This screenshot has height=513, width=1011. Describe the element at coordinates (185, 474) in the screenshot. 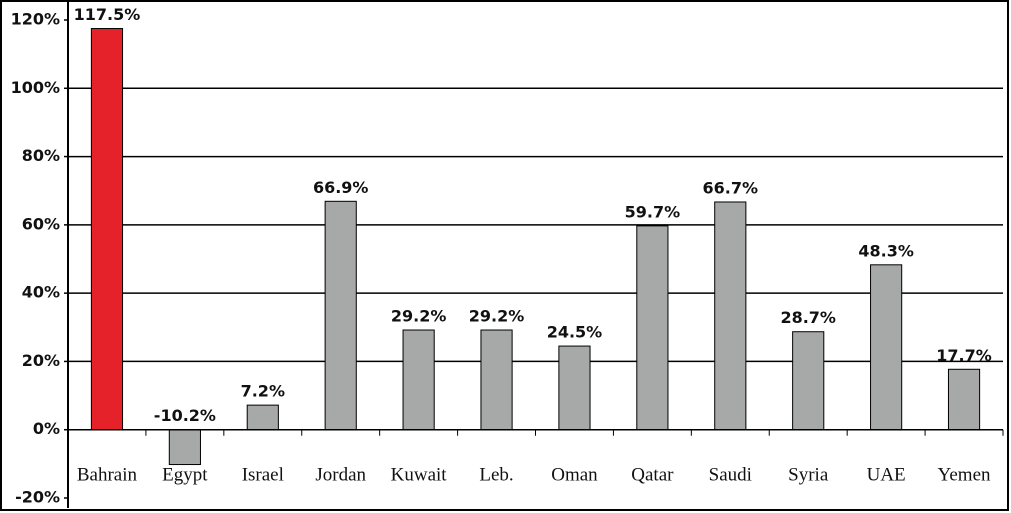

I see `x-tick-label: Egypt` at that location.